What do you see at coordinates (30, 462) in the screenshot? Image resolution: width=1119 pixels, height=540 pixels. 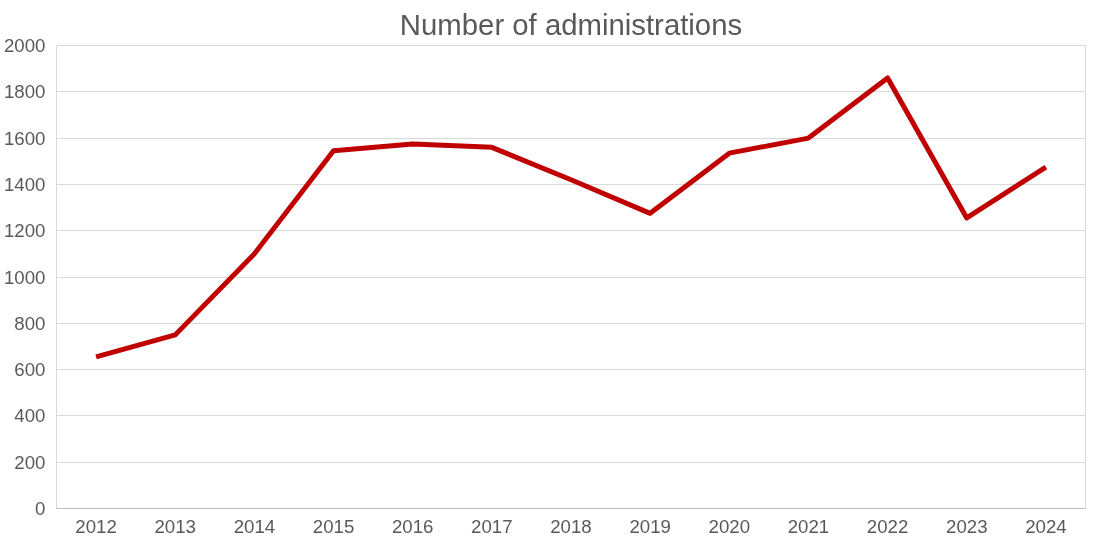 I see `y-tick-label: 200` at bounding box center [30, 462].